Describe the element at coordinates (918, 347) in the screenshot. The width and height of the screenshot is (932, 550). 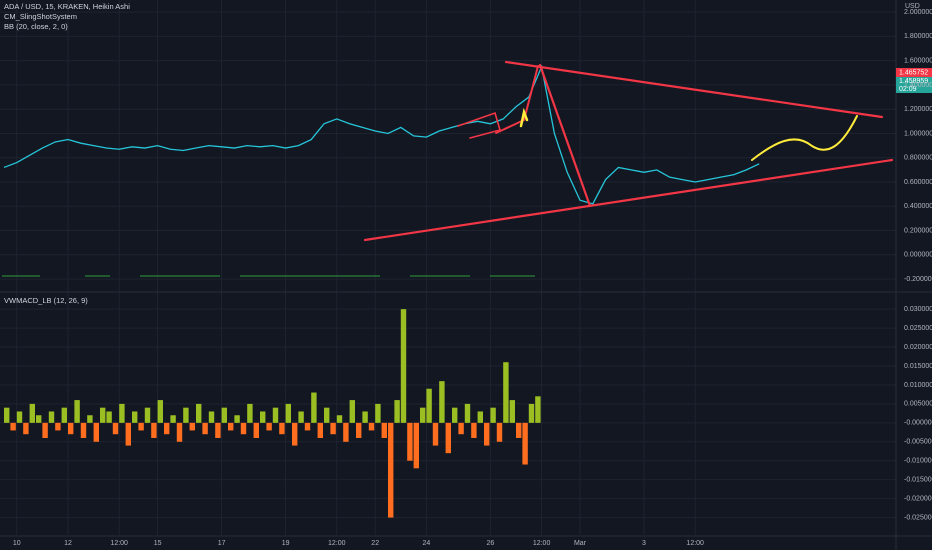
I see `y-tick-label: 0.020000` at that location.